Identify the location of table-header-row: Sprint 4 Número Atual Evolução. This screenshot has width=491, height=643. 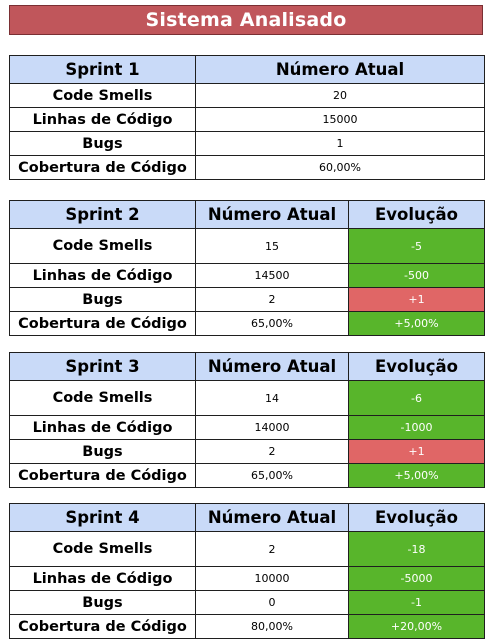
(247, 517).